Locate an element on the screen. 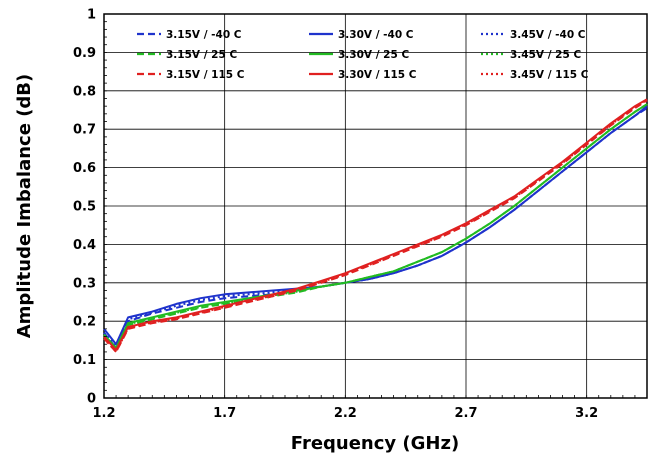 The width and height of the screenshot is (655, 462). legend-label: 3.45V / 25 C is located at coordinates (545, 55).